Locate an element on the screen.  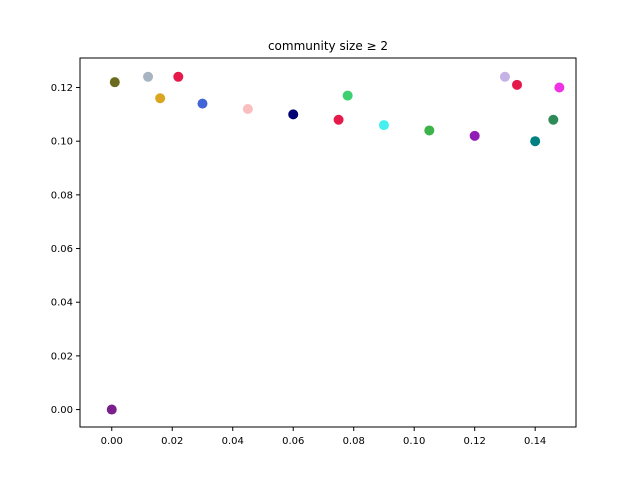
x-tick-label: 0.12 is located at coordinates (475, 441).